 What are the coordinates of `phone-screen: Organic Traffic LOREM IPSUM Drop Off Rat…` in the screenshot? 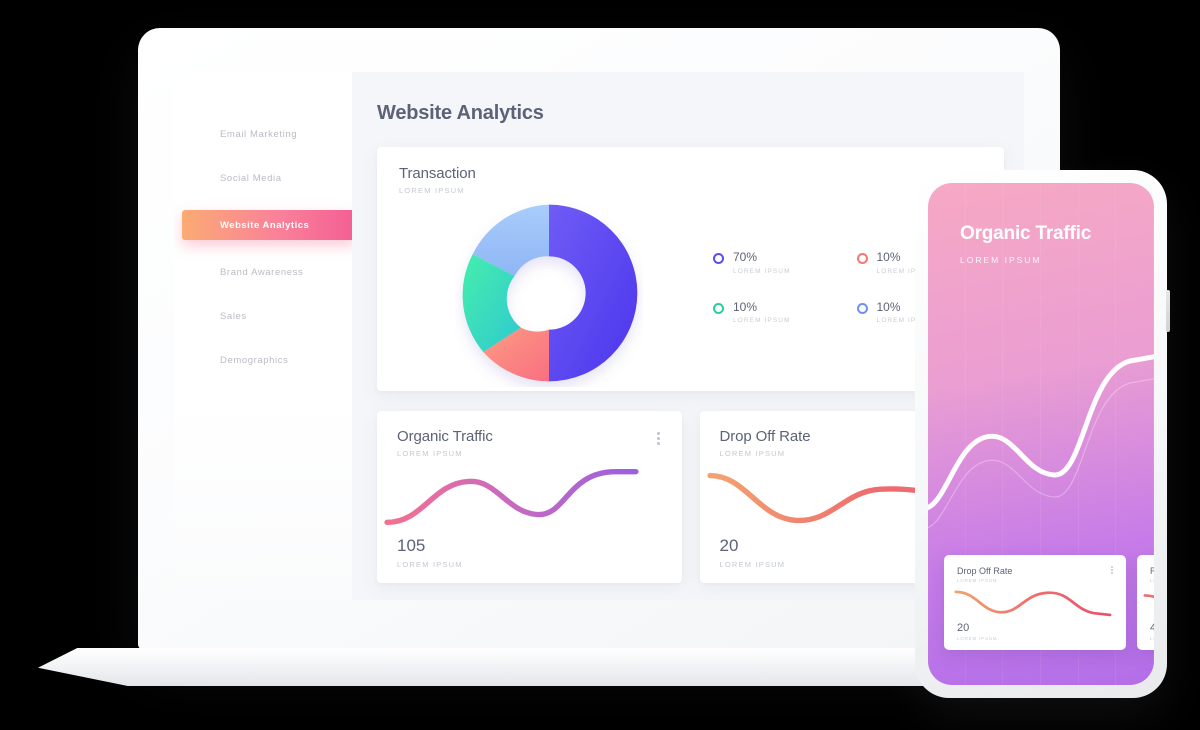 It's located at (1041, 434).